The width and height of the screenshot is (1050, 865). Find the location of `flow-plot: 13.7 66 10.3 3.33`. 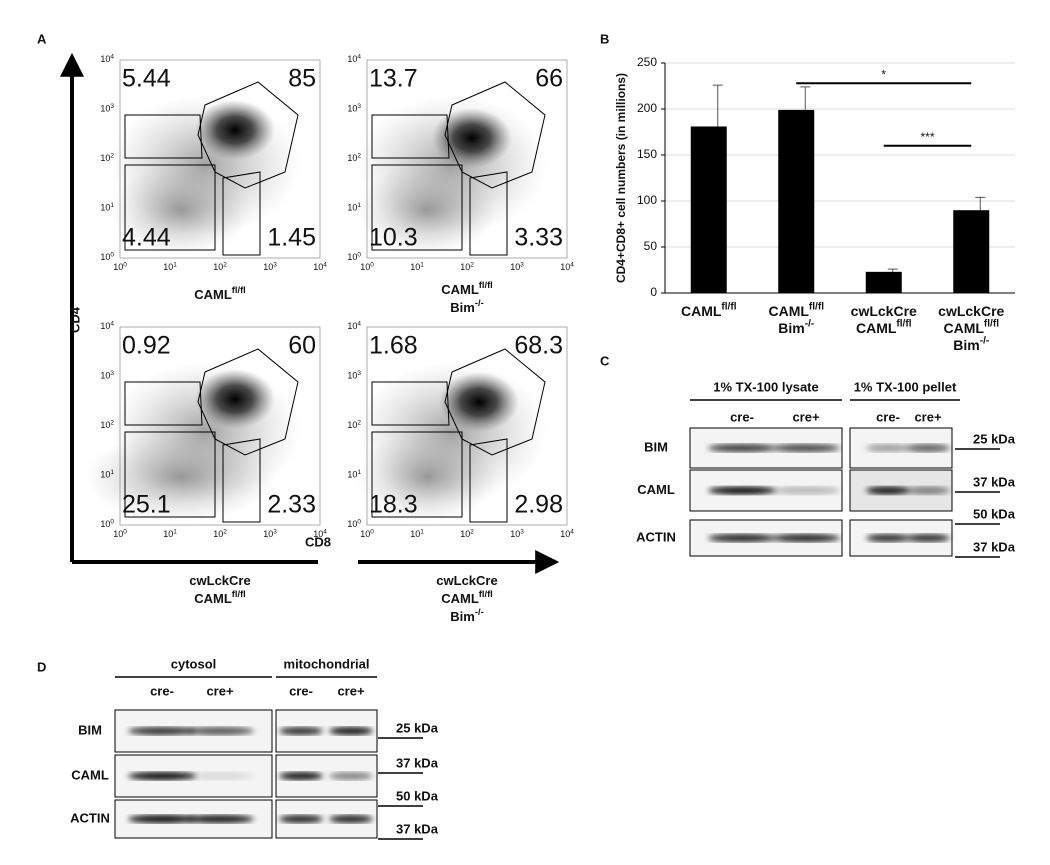

flow-plot: 13.7 66 10.3 3.33 is located at coordinates (462, 159).